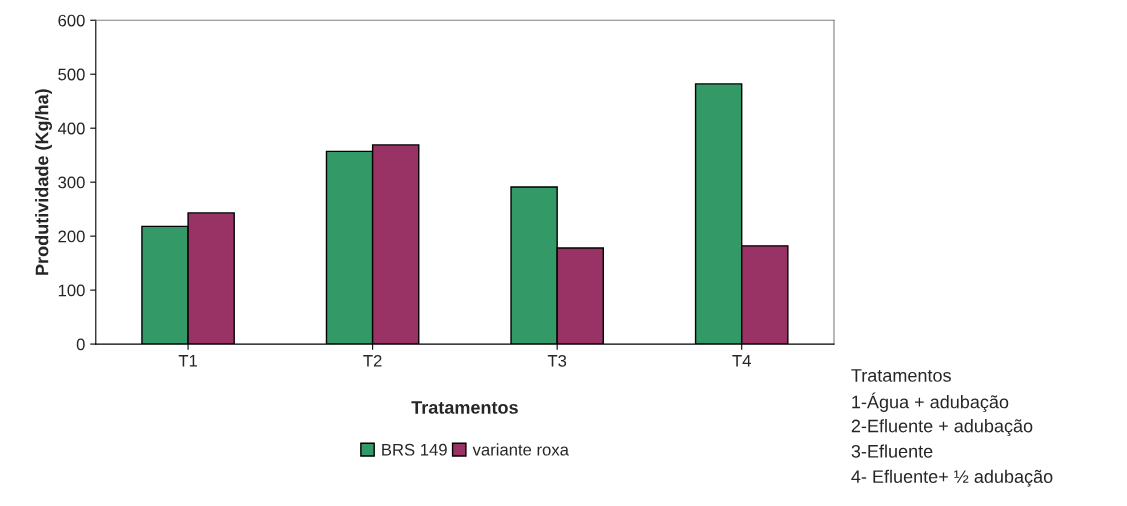 This screenshot has width=1127, height=506. Describe the element at coordinates (520, 449) in the screenshot. I see `legend-label: variante roxa` at that location.